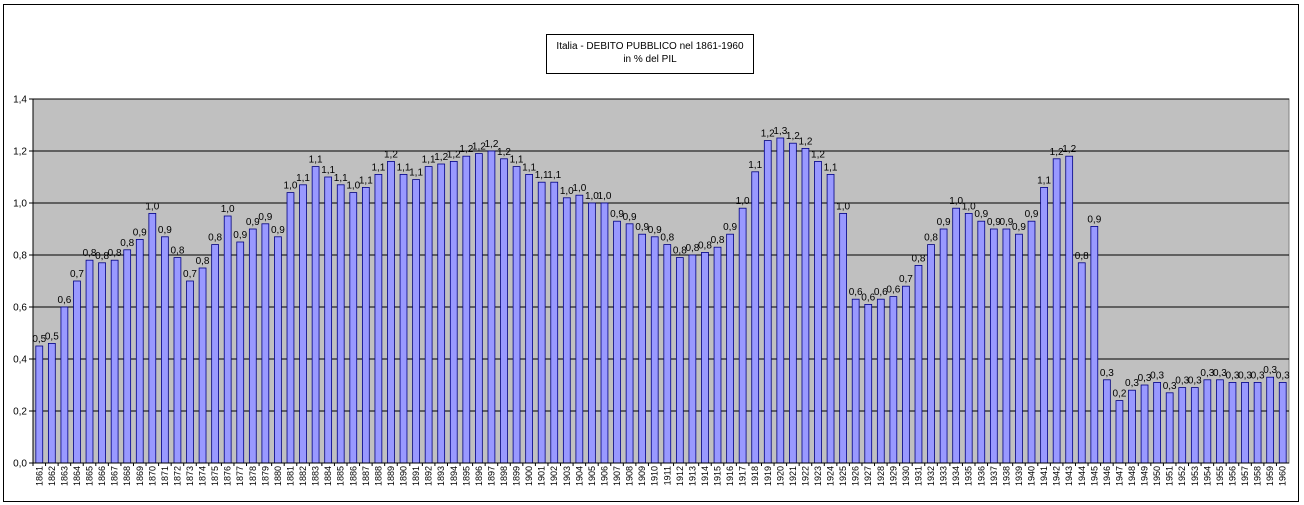 The width and height of the screenshot is (1304, 505). Describe the element at coordinates (64, 476) in the screenshot. I see `x-tick-label: 1863` at that location.